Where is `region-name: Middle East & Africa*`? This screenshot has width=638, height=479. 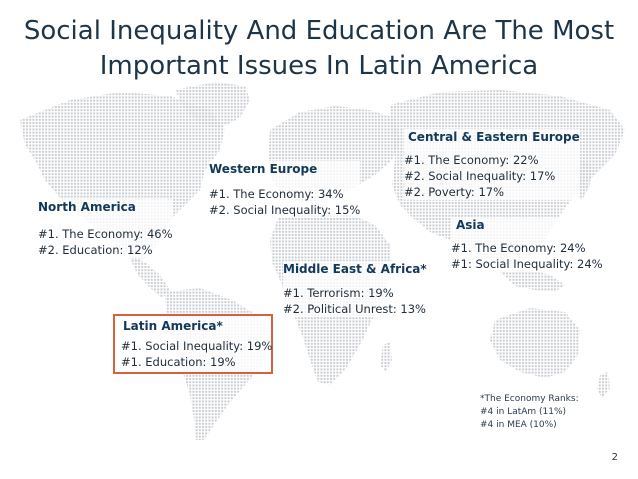
region-name: Middle East & Africa* is located at coordinates (355, 269).